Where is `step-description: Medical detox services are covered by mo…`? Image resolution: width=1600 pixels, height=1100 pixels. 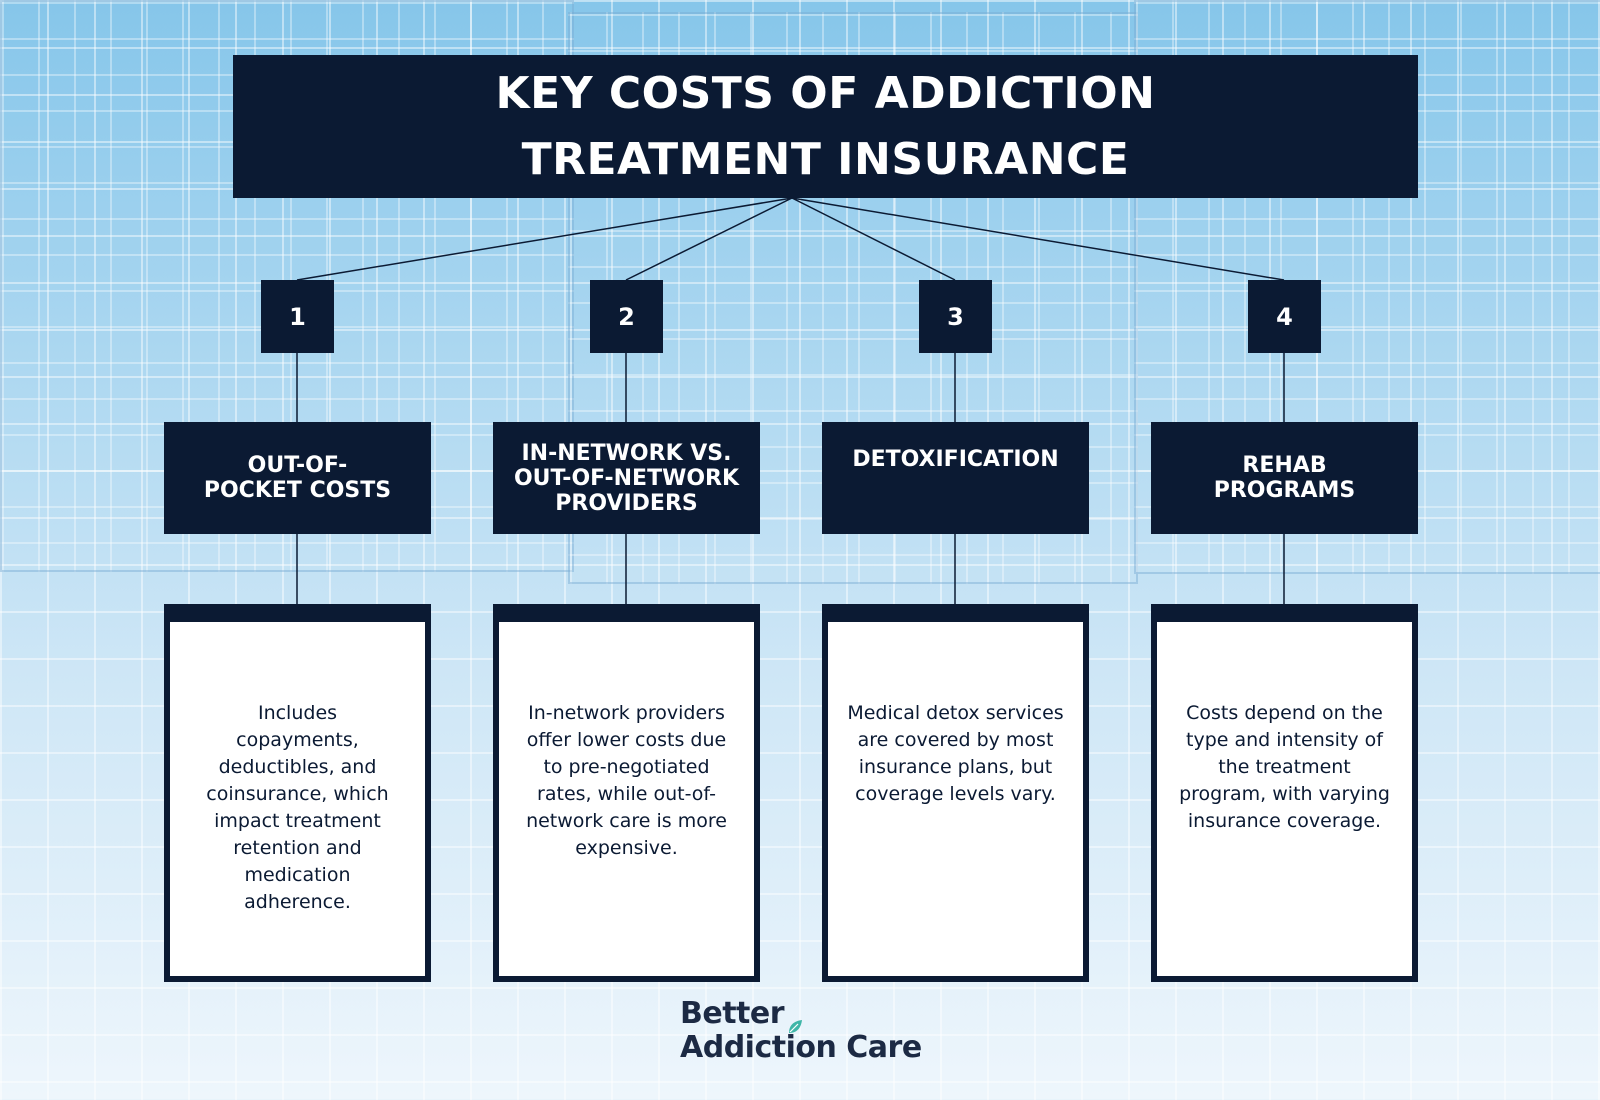
step-description: Medical detox services are covered by mo… is located at coordinates (955, 753).